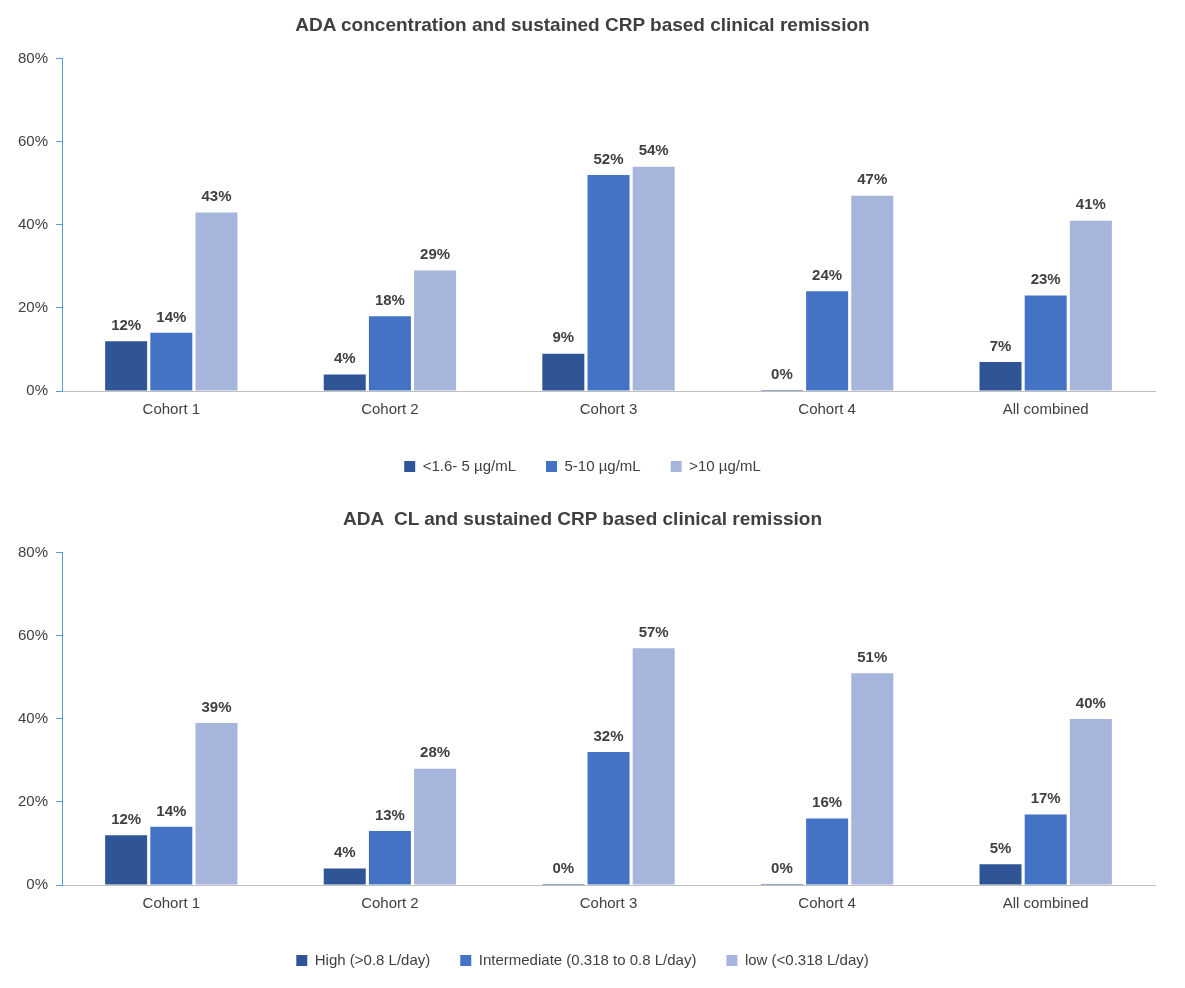 The width and height of the screenshot is (1185, 988). I want to click on data-label: 17%, so click(1045, 798).